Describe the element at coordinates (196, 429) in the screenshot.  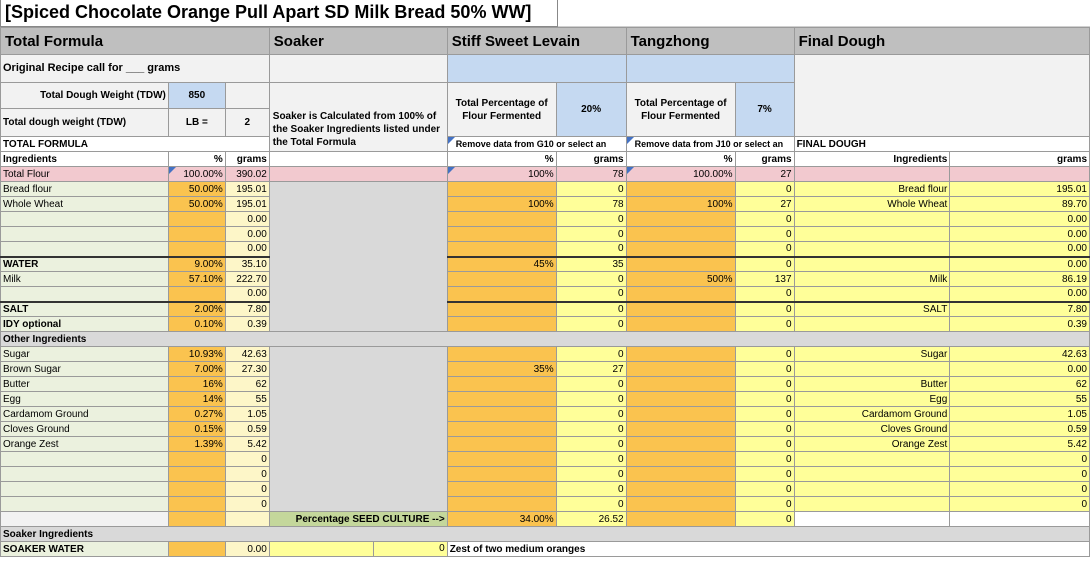
I see `ingredient-pct: 0.15%` at that location.